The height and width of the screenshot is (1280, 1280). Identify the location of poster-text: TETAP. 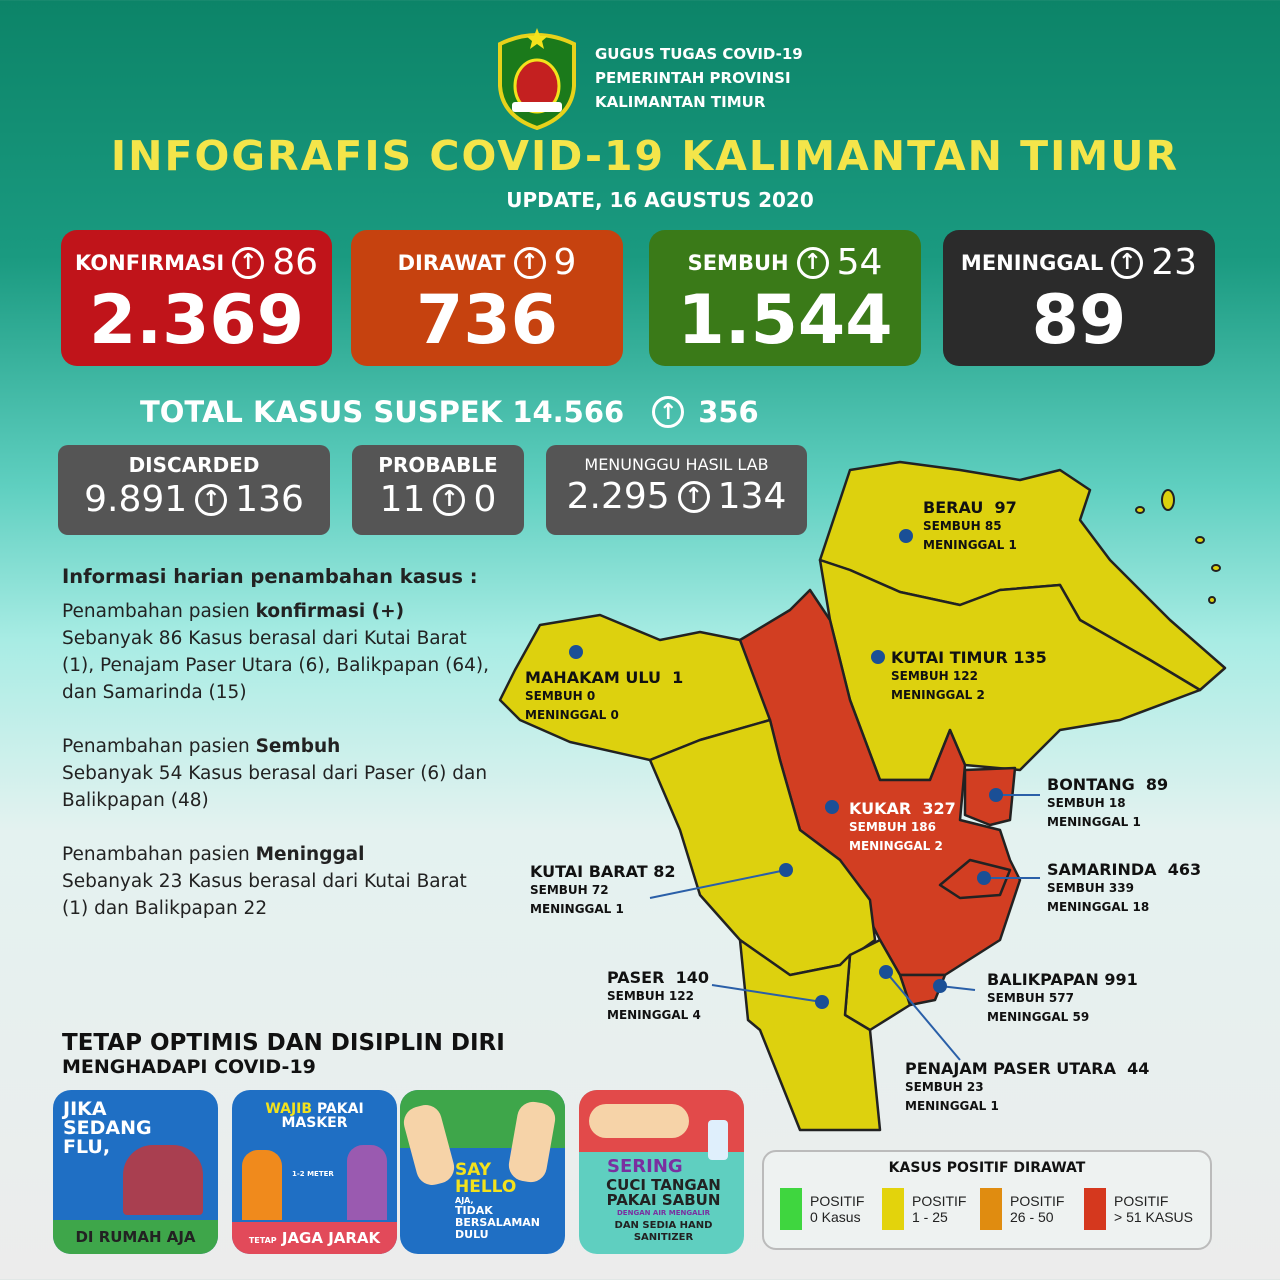
(262, 1240).